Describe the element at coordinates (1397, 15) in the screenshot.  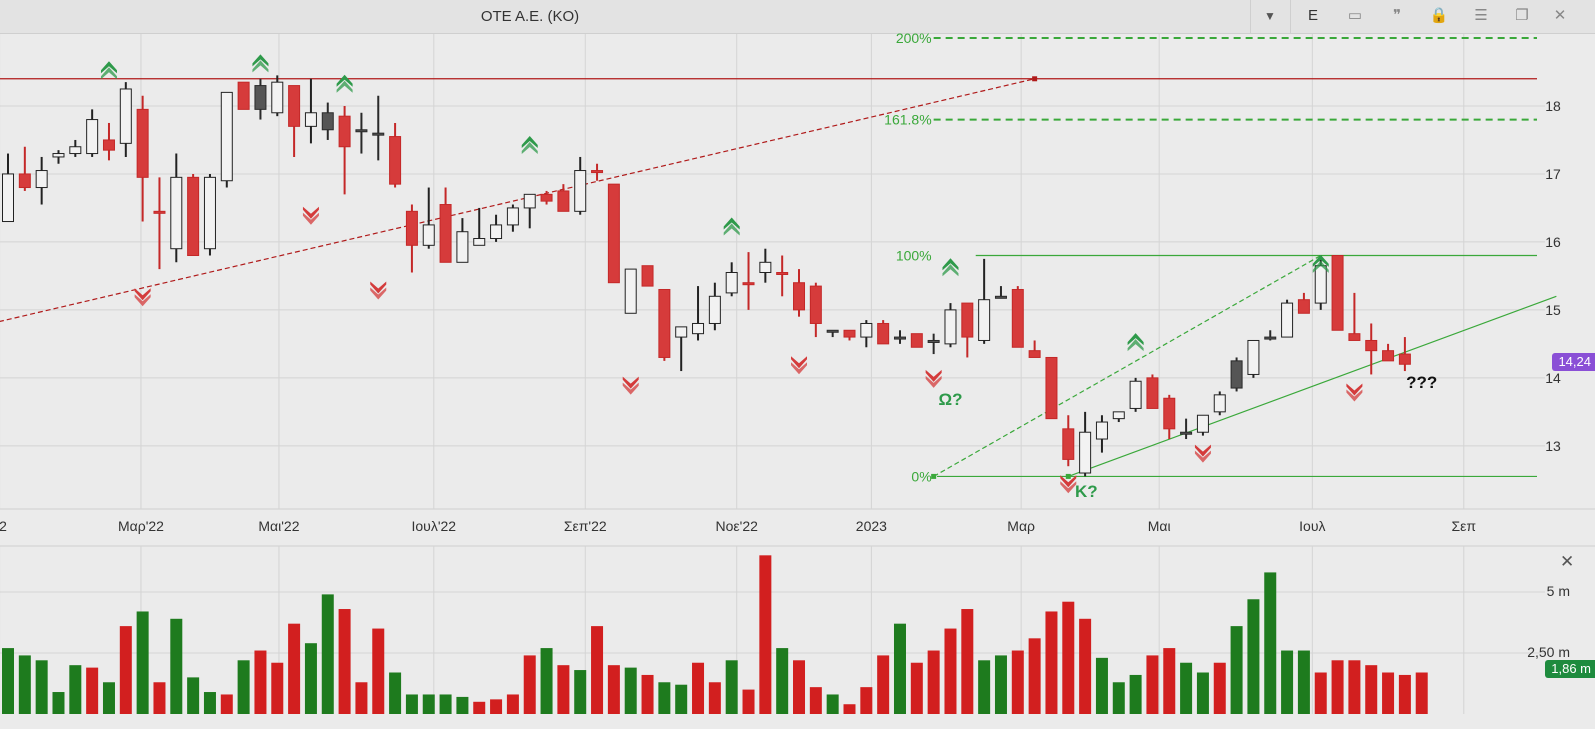
I see `quote-icon: ❞` at that location.